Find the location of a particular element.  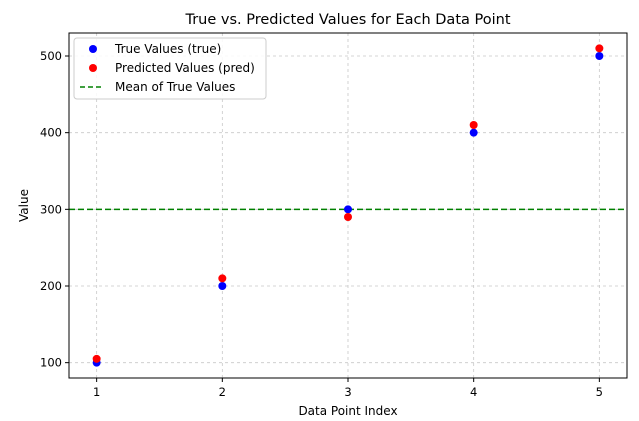

y-tick-label: 400 is located at coordinates (51, 133).